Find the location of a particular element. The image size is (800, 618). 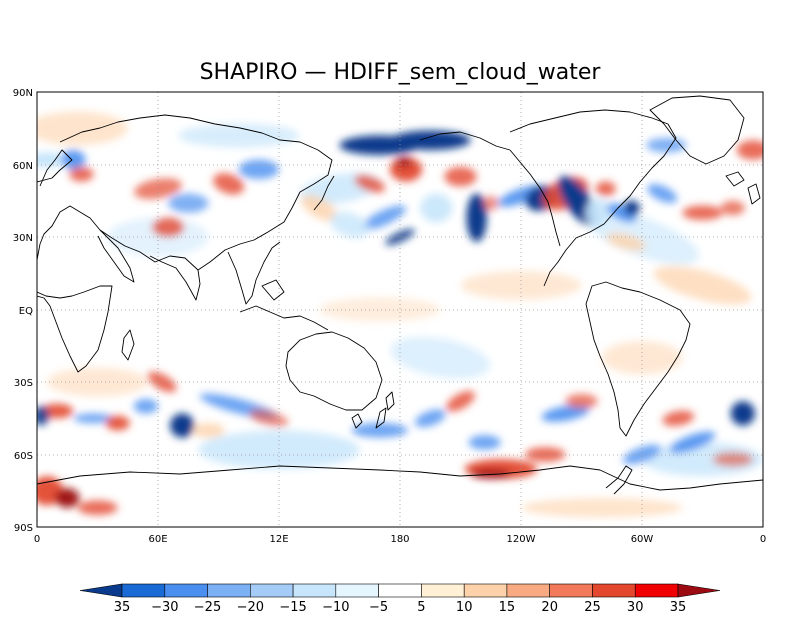

lon-label: 120W is located at coordinates (521, 539).